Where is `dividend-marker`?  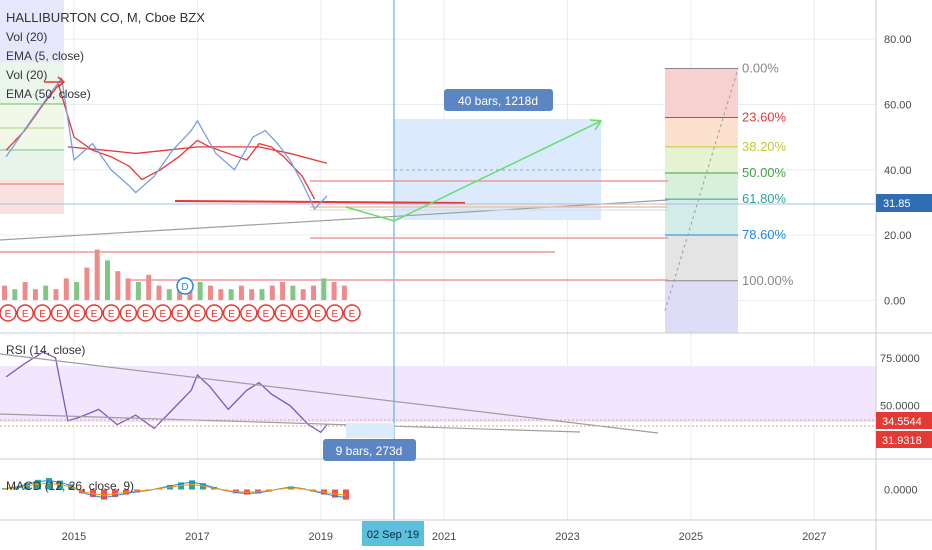
dividend-marker is located at coordinates (185, 286).